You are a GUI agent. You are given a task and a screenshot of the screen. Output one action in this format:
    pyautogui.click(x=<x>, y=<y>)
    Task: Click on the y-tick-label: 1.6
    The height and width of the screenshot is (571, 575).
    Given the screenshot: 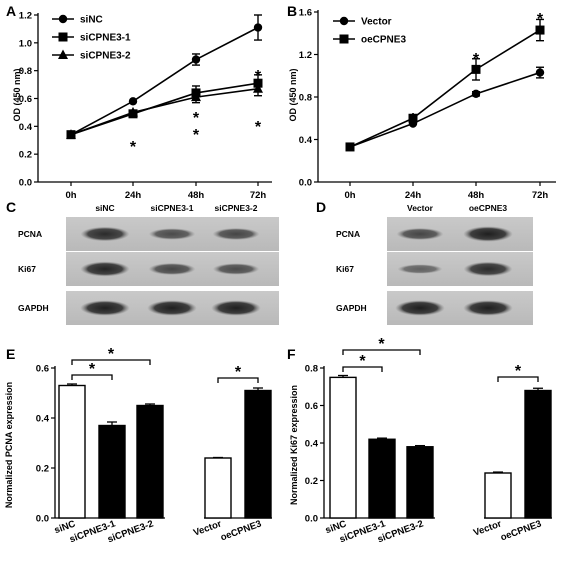 What is the action you would take?
    pyautogui.click(x=305, y=13)
    